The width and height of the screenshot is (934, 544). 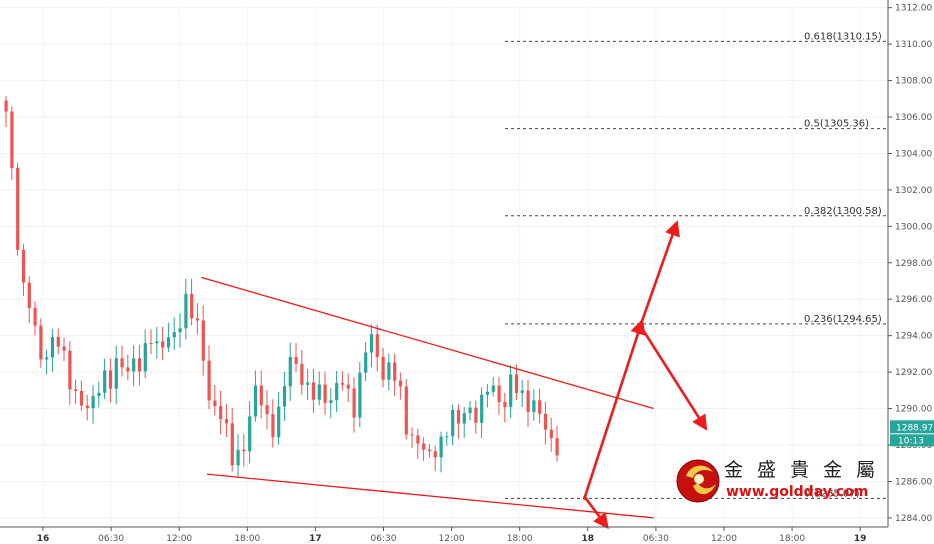 What do you see at coordinates (520, 539) in the screenshot?
I see `x-tick-label: 18:00` at bounding box center [520, 539].